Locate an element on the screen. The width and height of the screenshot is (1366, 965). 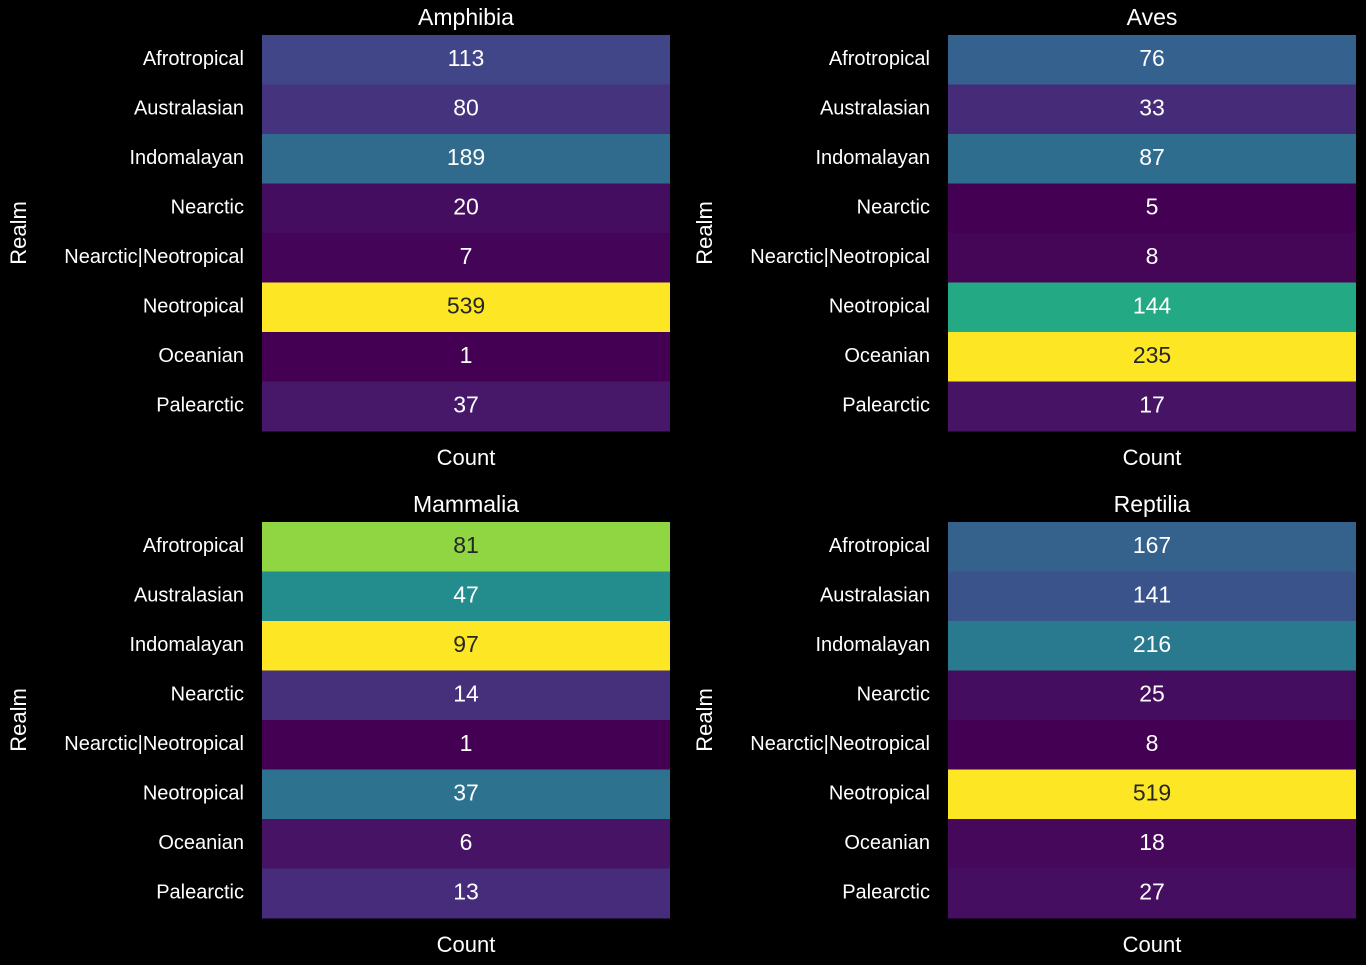
panel-title: Reptilia is located at coordinates (1152, 504).